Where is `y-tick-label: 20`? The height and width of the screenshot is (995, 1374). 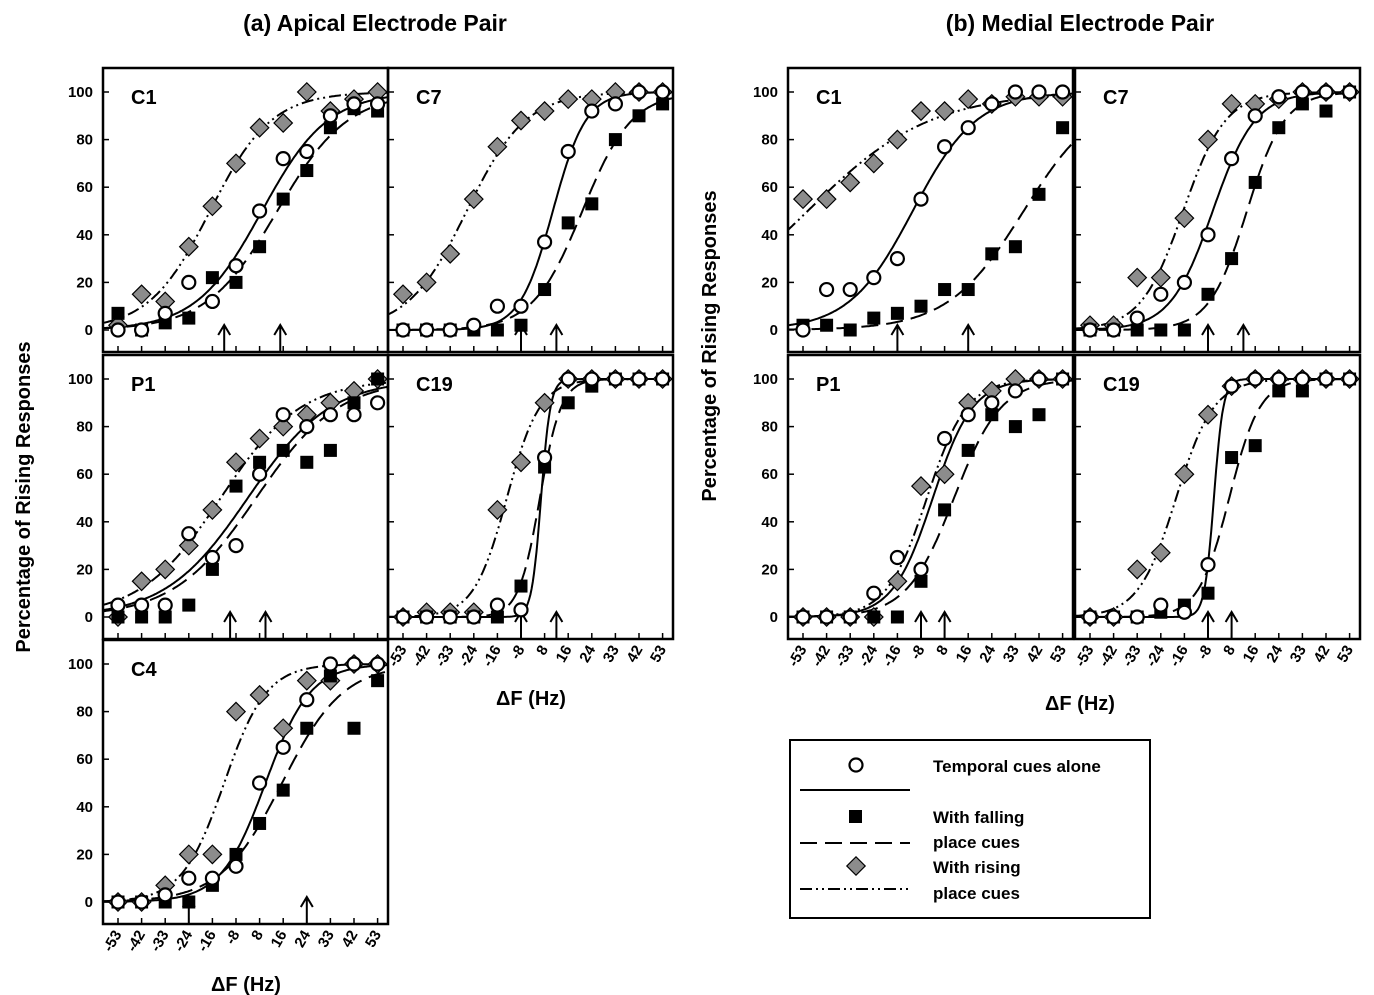 y-tick-label: 20 is located at coordinates (769, 282).